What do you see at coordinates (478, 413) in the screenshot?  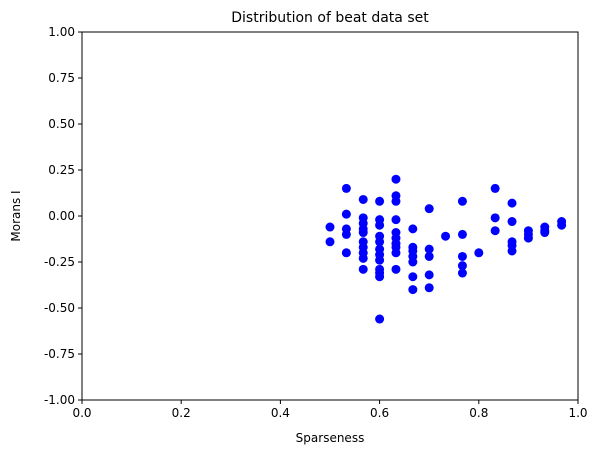 I see `x-tick-label: 0.8` at bounding box center [478, 413].